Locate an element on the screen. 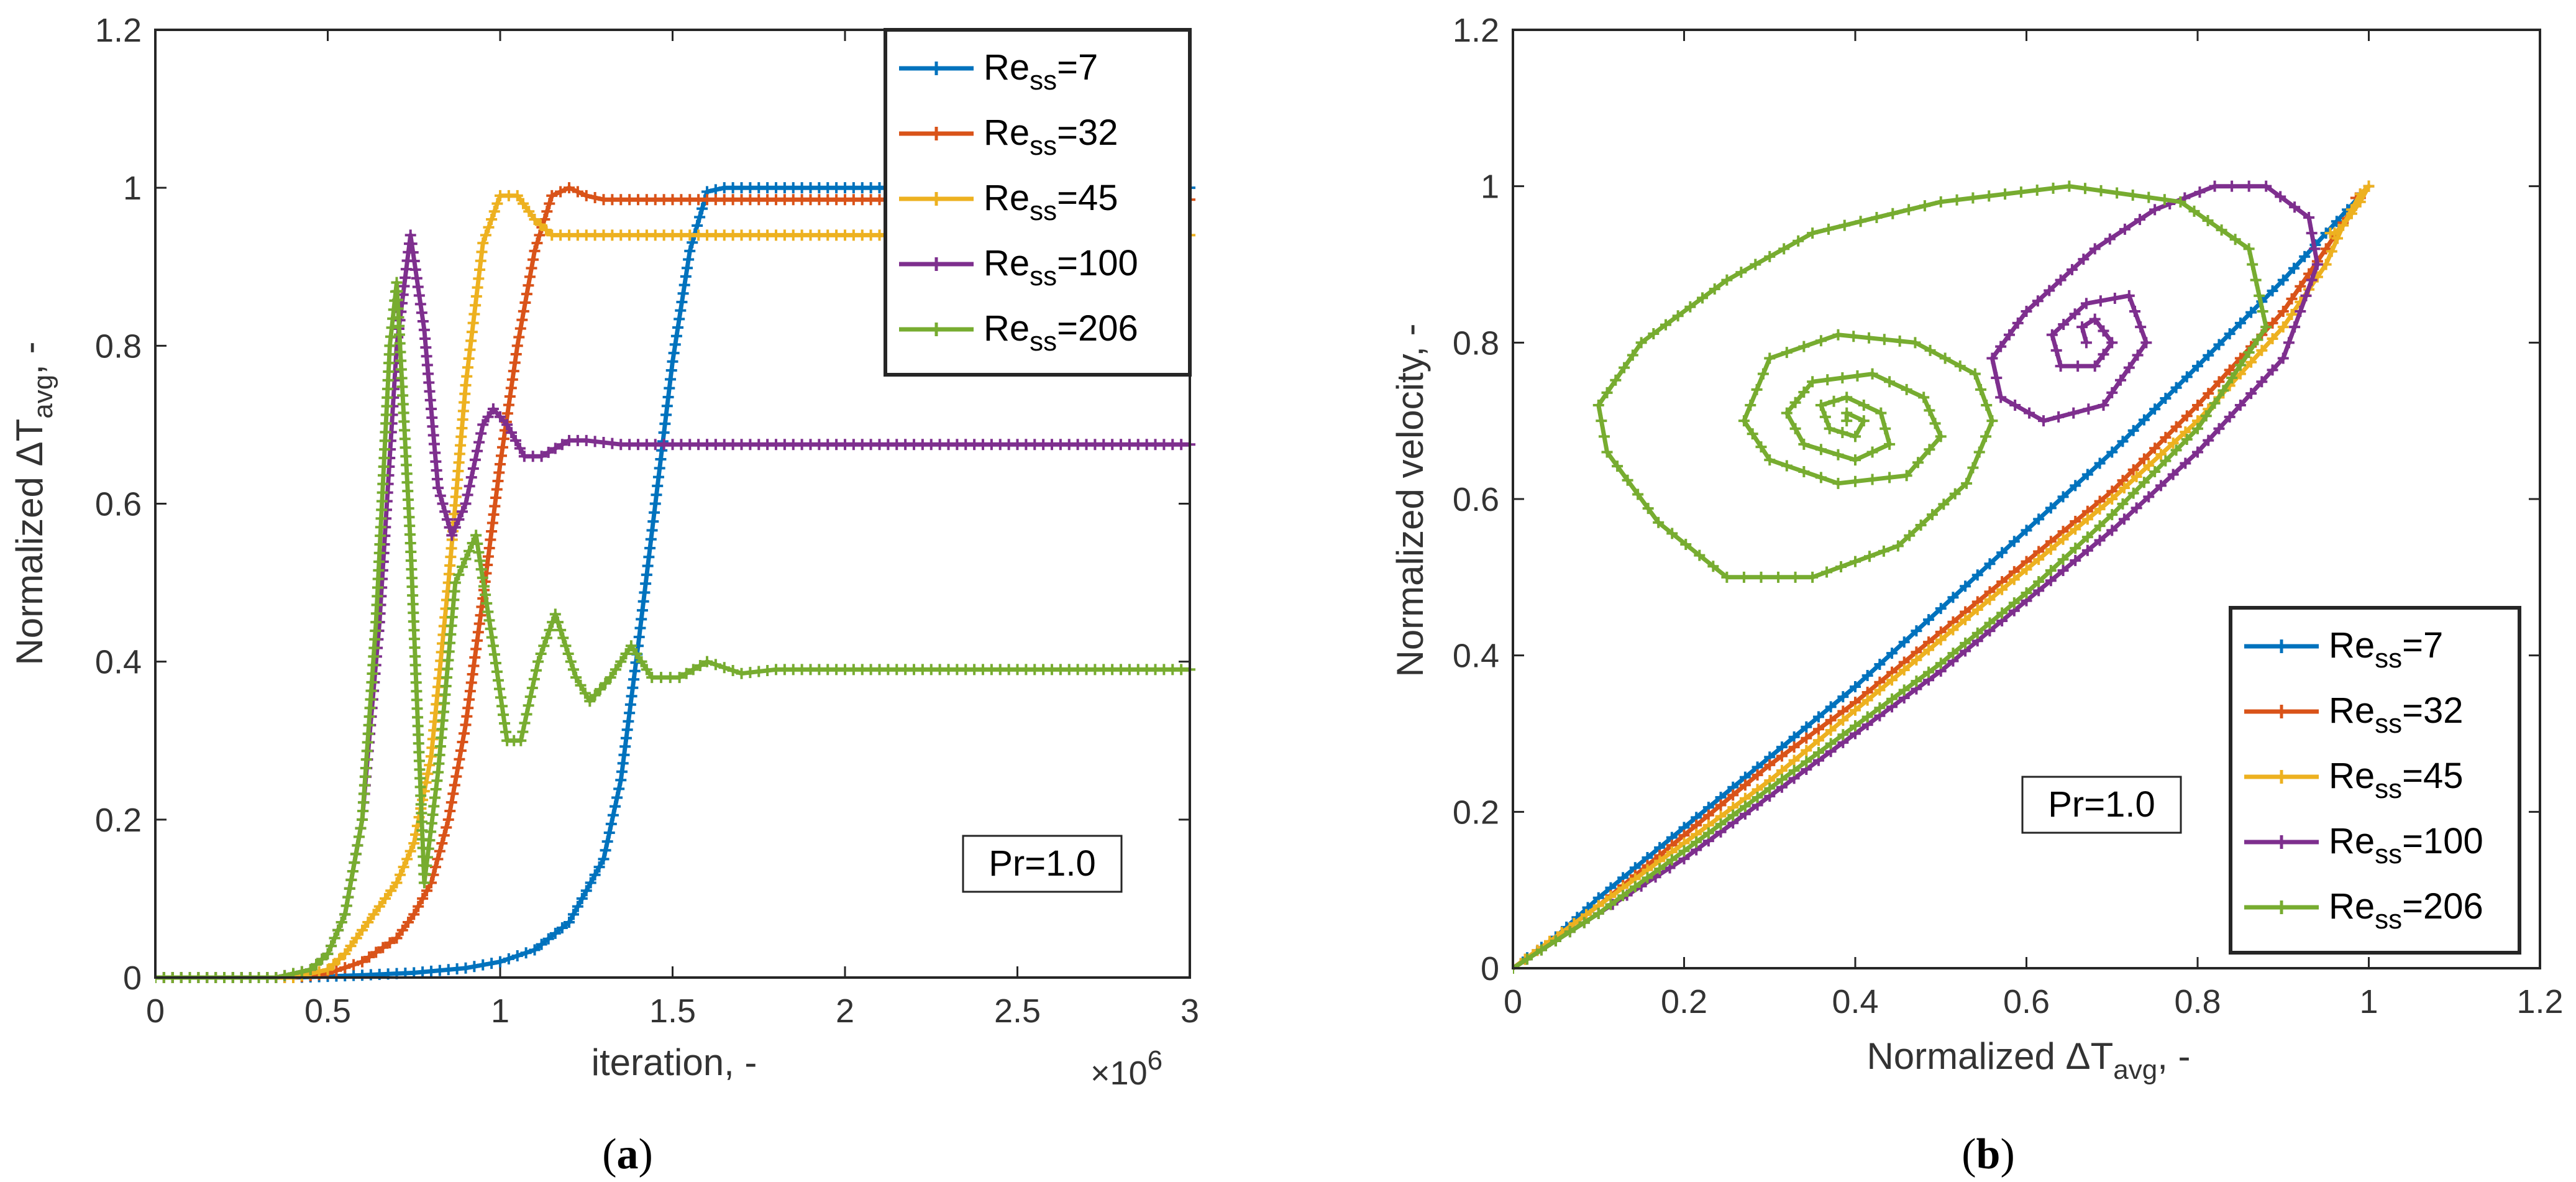 This screenshot has height=1182, width=2576. x-axis-label: iteration, - is located at coordinates (674, 1063).